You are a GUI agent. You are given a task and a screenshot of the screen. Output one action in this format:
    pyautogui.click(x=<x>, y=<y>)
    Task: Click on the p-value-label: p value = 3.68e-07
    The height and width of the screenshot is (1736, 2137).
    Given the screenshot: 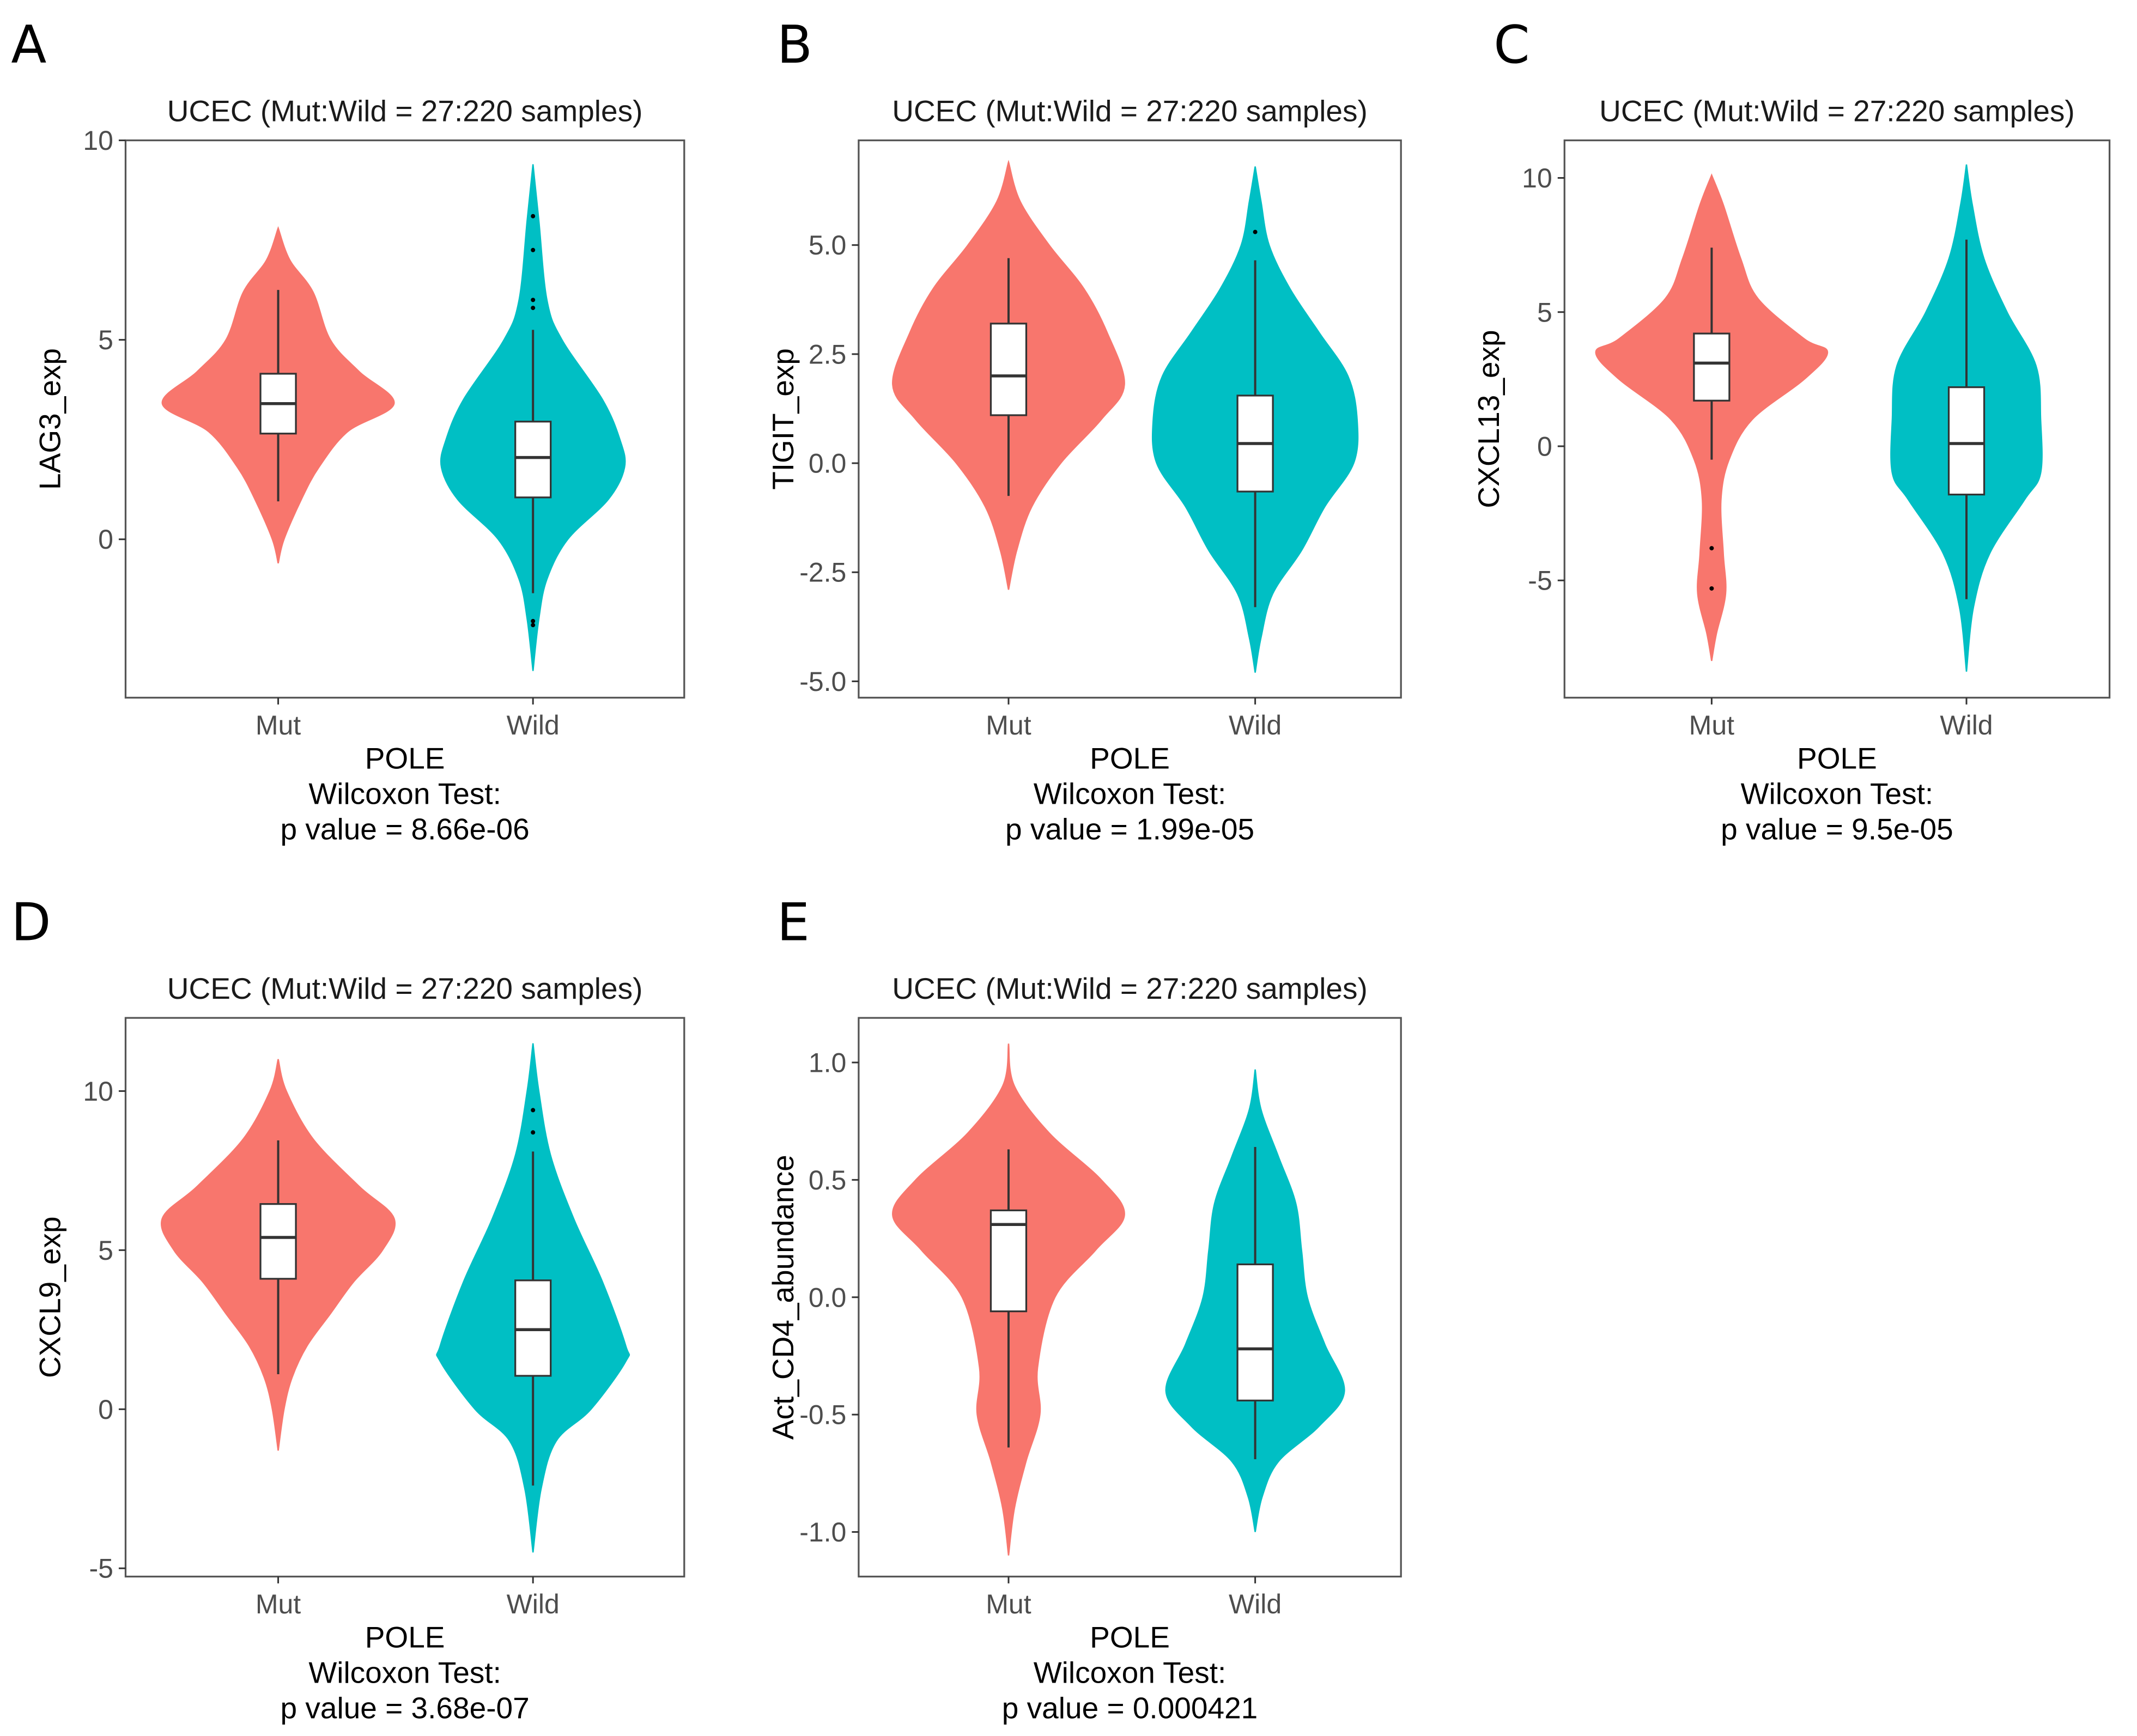 What is the action you would take?
    pyautogui.click(x=405, y=1708)
    